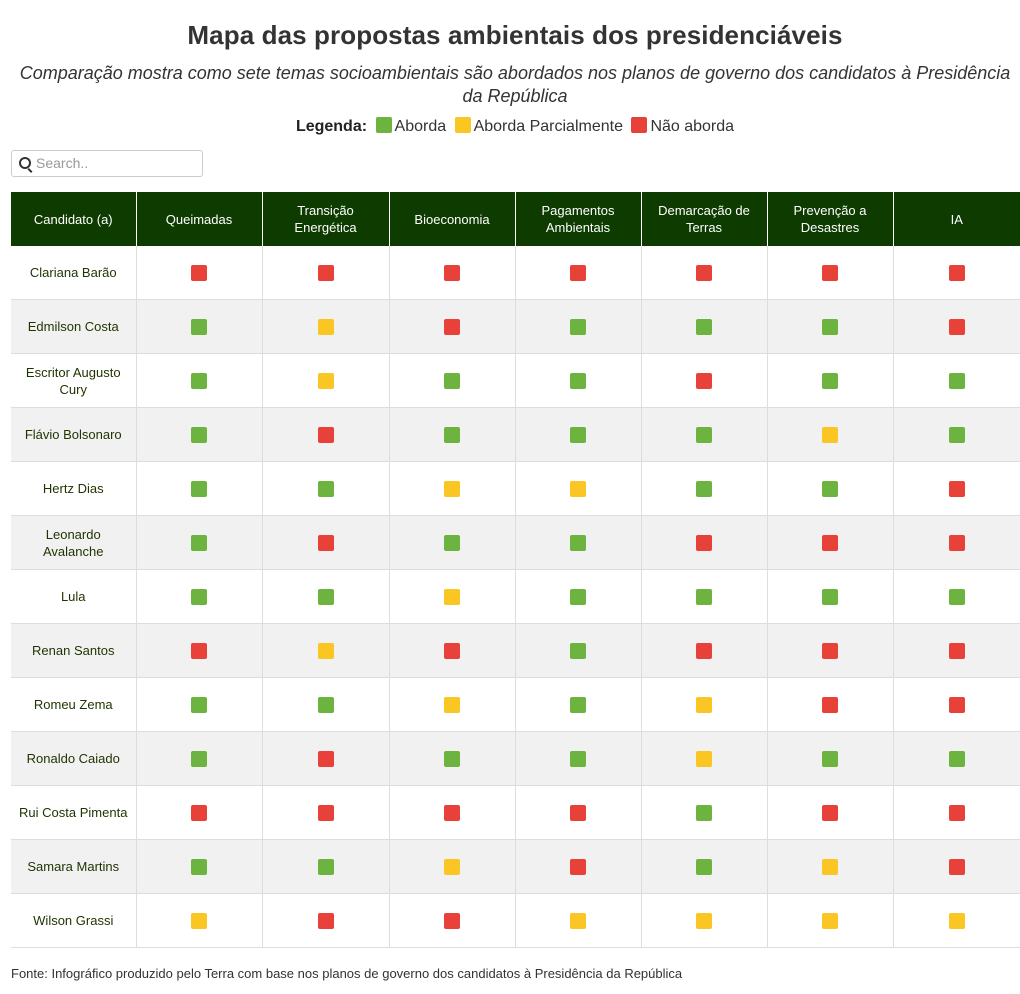 Image resolution: width=1020 pixels, height=994 pixels. Describe the element at coordinates (703, 219) in the screenshot. I see `column-header-demarcacao-de-terras: Demarcação de Terras` at that location.